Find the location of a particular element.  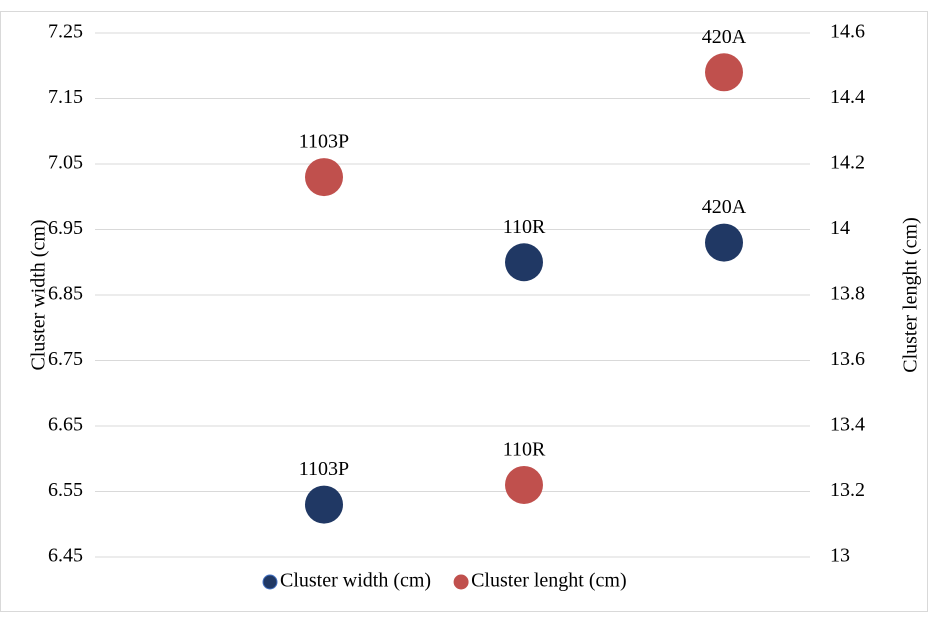

y-axis-title: Cluster width (cm) is located at coordinates (39, 294).